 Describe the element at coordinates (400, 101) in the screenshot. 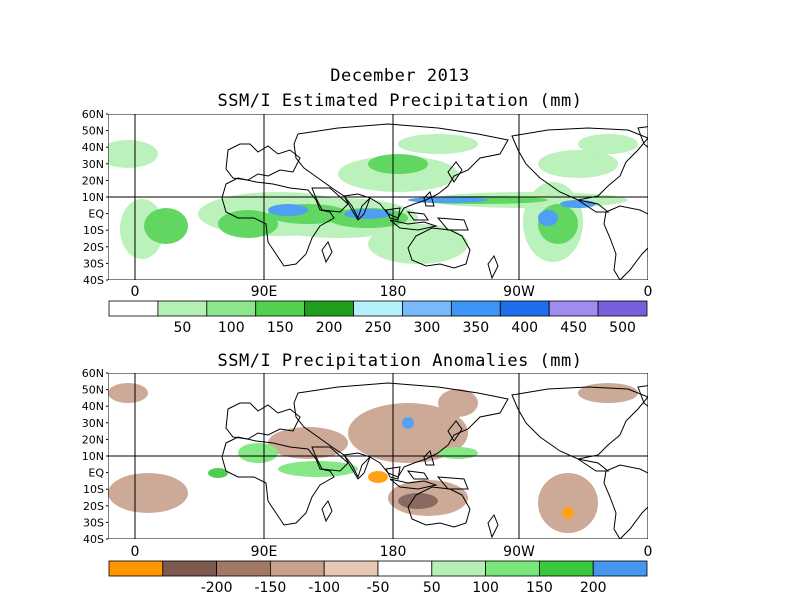

I see `panel1-title: SSM/I Estimated Precipitation (mm)` at that location.